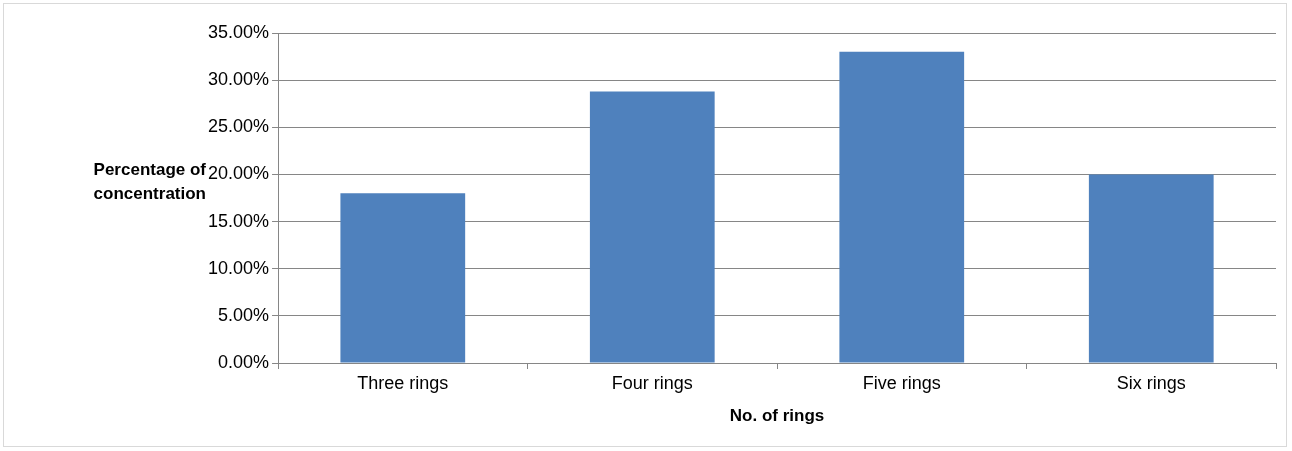  Describe the element at coordinates (238, 173) in the screenshot. I see `y-tick-label: 20.00%` at that location.